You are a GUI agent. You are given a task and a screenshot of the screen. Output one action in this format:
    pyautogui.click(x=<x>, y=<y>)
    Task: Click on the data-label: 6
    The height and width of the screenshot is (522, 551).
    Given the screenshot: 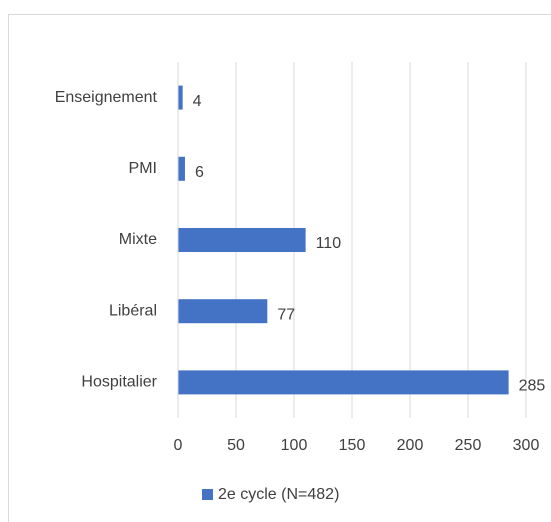 What is the action you would take?
    pyautogui.click(x=199, y=172)
    